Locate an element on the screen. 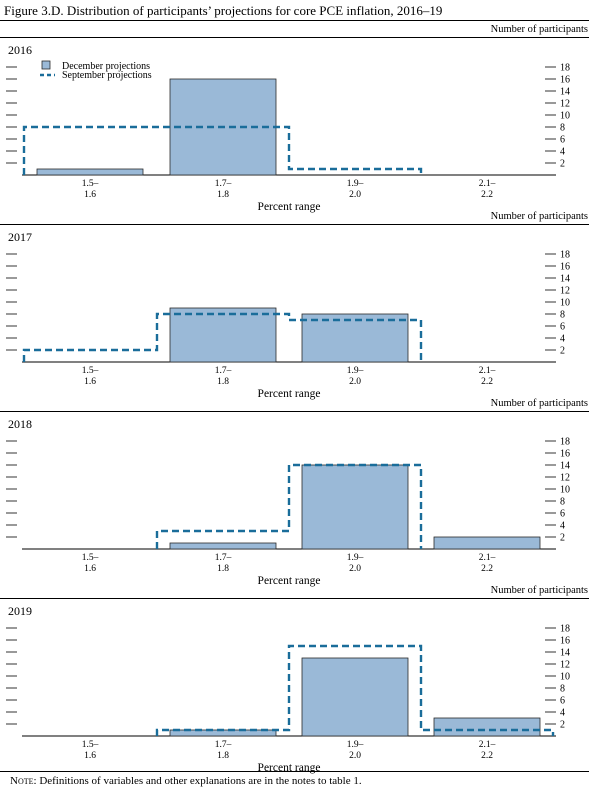 Image resolution: width=589 pixels, height=791 pixels. footnote-rule is located at coordinates (294, 771).